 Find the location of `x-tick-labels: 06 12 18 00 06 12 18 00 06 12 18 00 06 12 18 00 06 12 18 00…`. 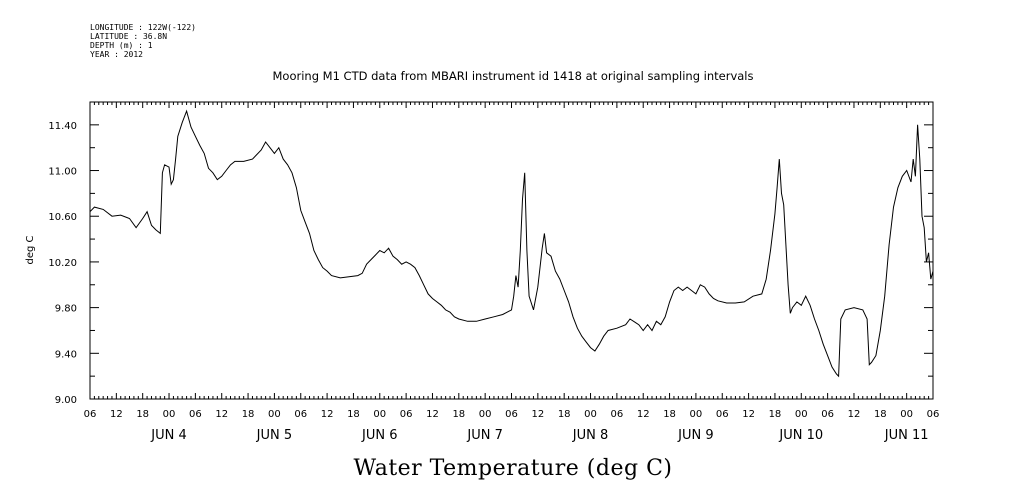

x-tick-labels: 06 12 18 00 06 12 18 00 06 12 18 00 06 12 18 00 06 12 18 00… is located at coordinates (512, 414).